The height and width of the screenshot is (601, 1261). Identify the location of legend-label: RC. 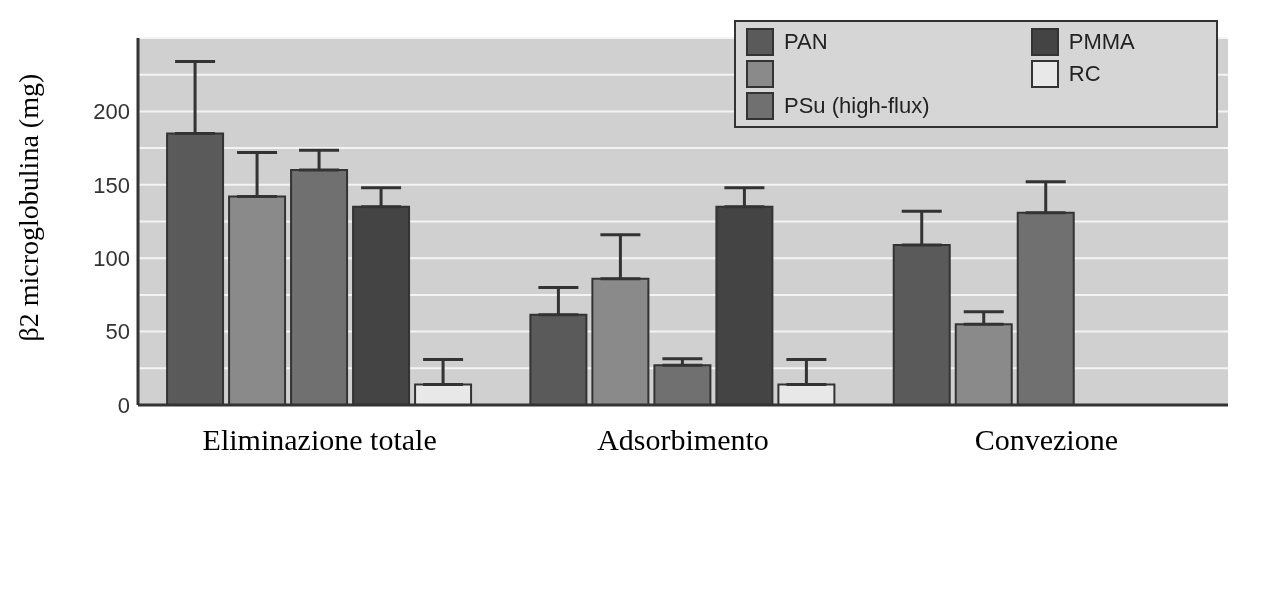
(1084, 74).